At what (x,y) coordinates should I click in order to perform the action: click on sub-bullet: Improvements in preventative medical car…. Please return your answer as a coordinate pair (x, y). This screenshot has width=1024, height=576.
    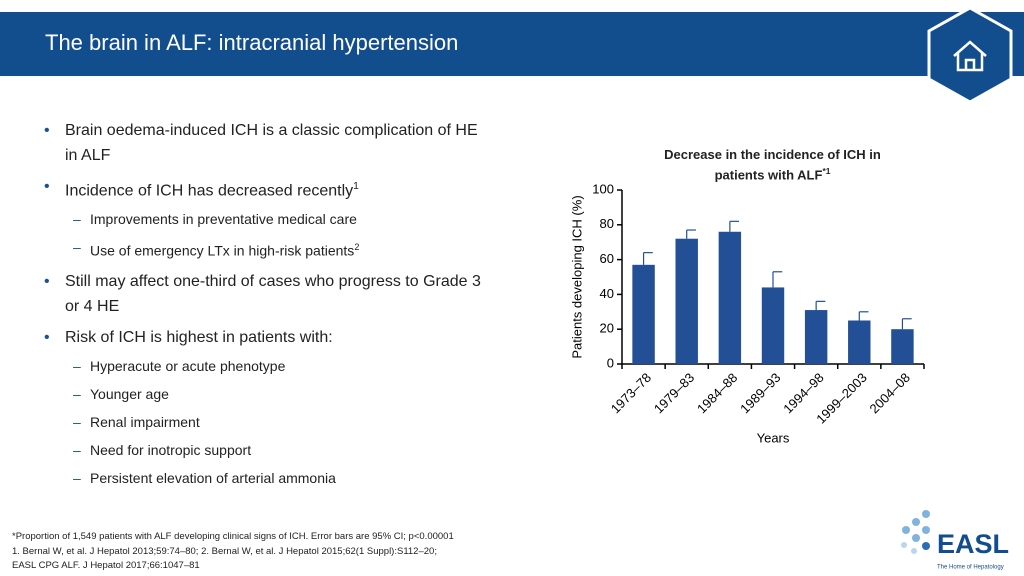
    Looking at the image, I should click on (264, 219).